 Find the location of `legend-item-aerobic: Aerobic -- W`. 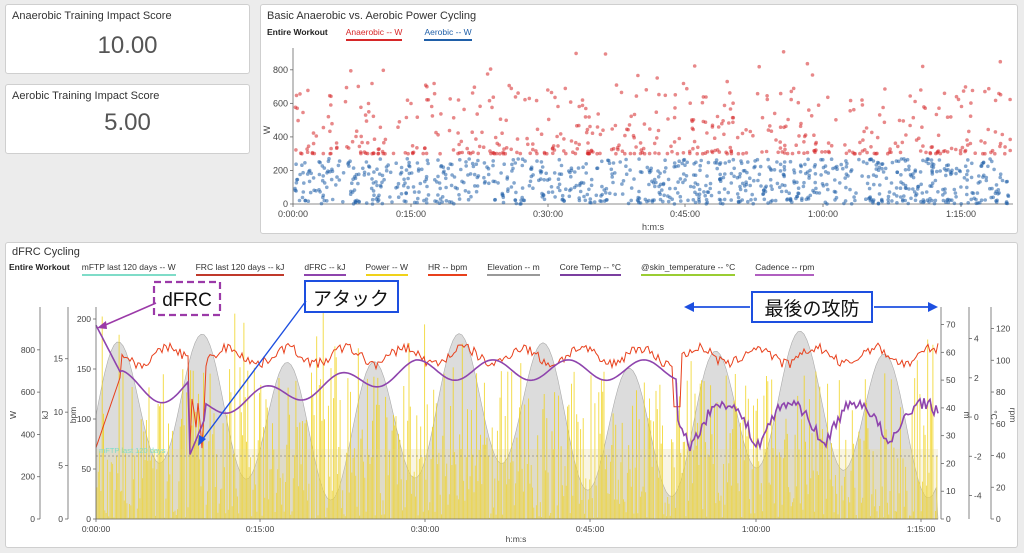

legend-item-aerobic: Aerobic -- W is located at coordinates (448, 34).